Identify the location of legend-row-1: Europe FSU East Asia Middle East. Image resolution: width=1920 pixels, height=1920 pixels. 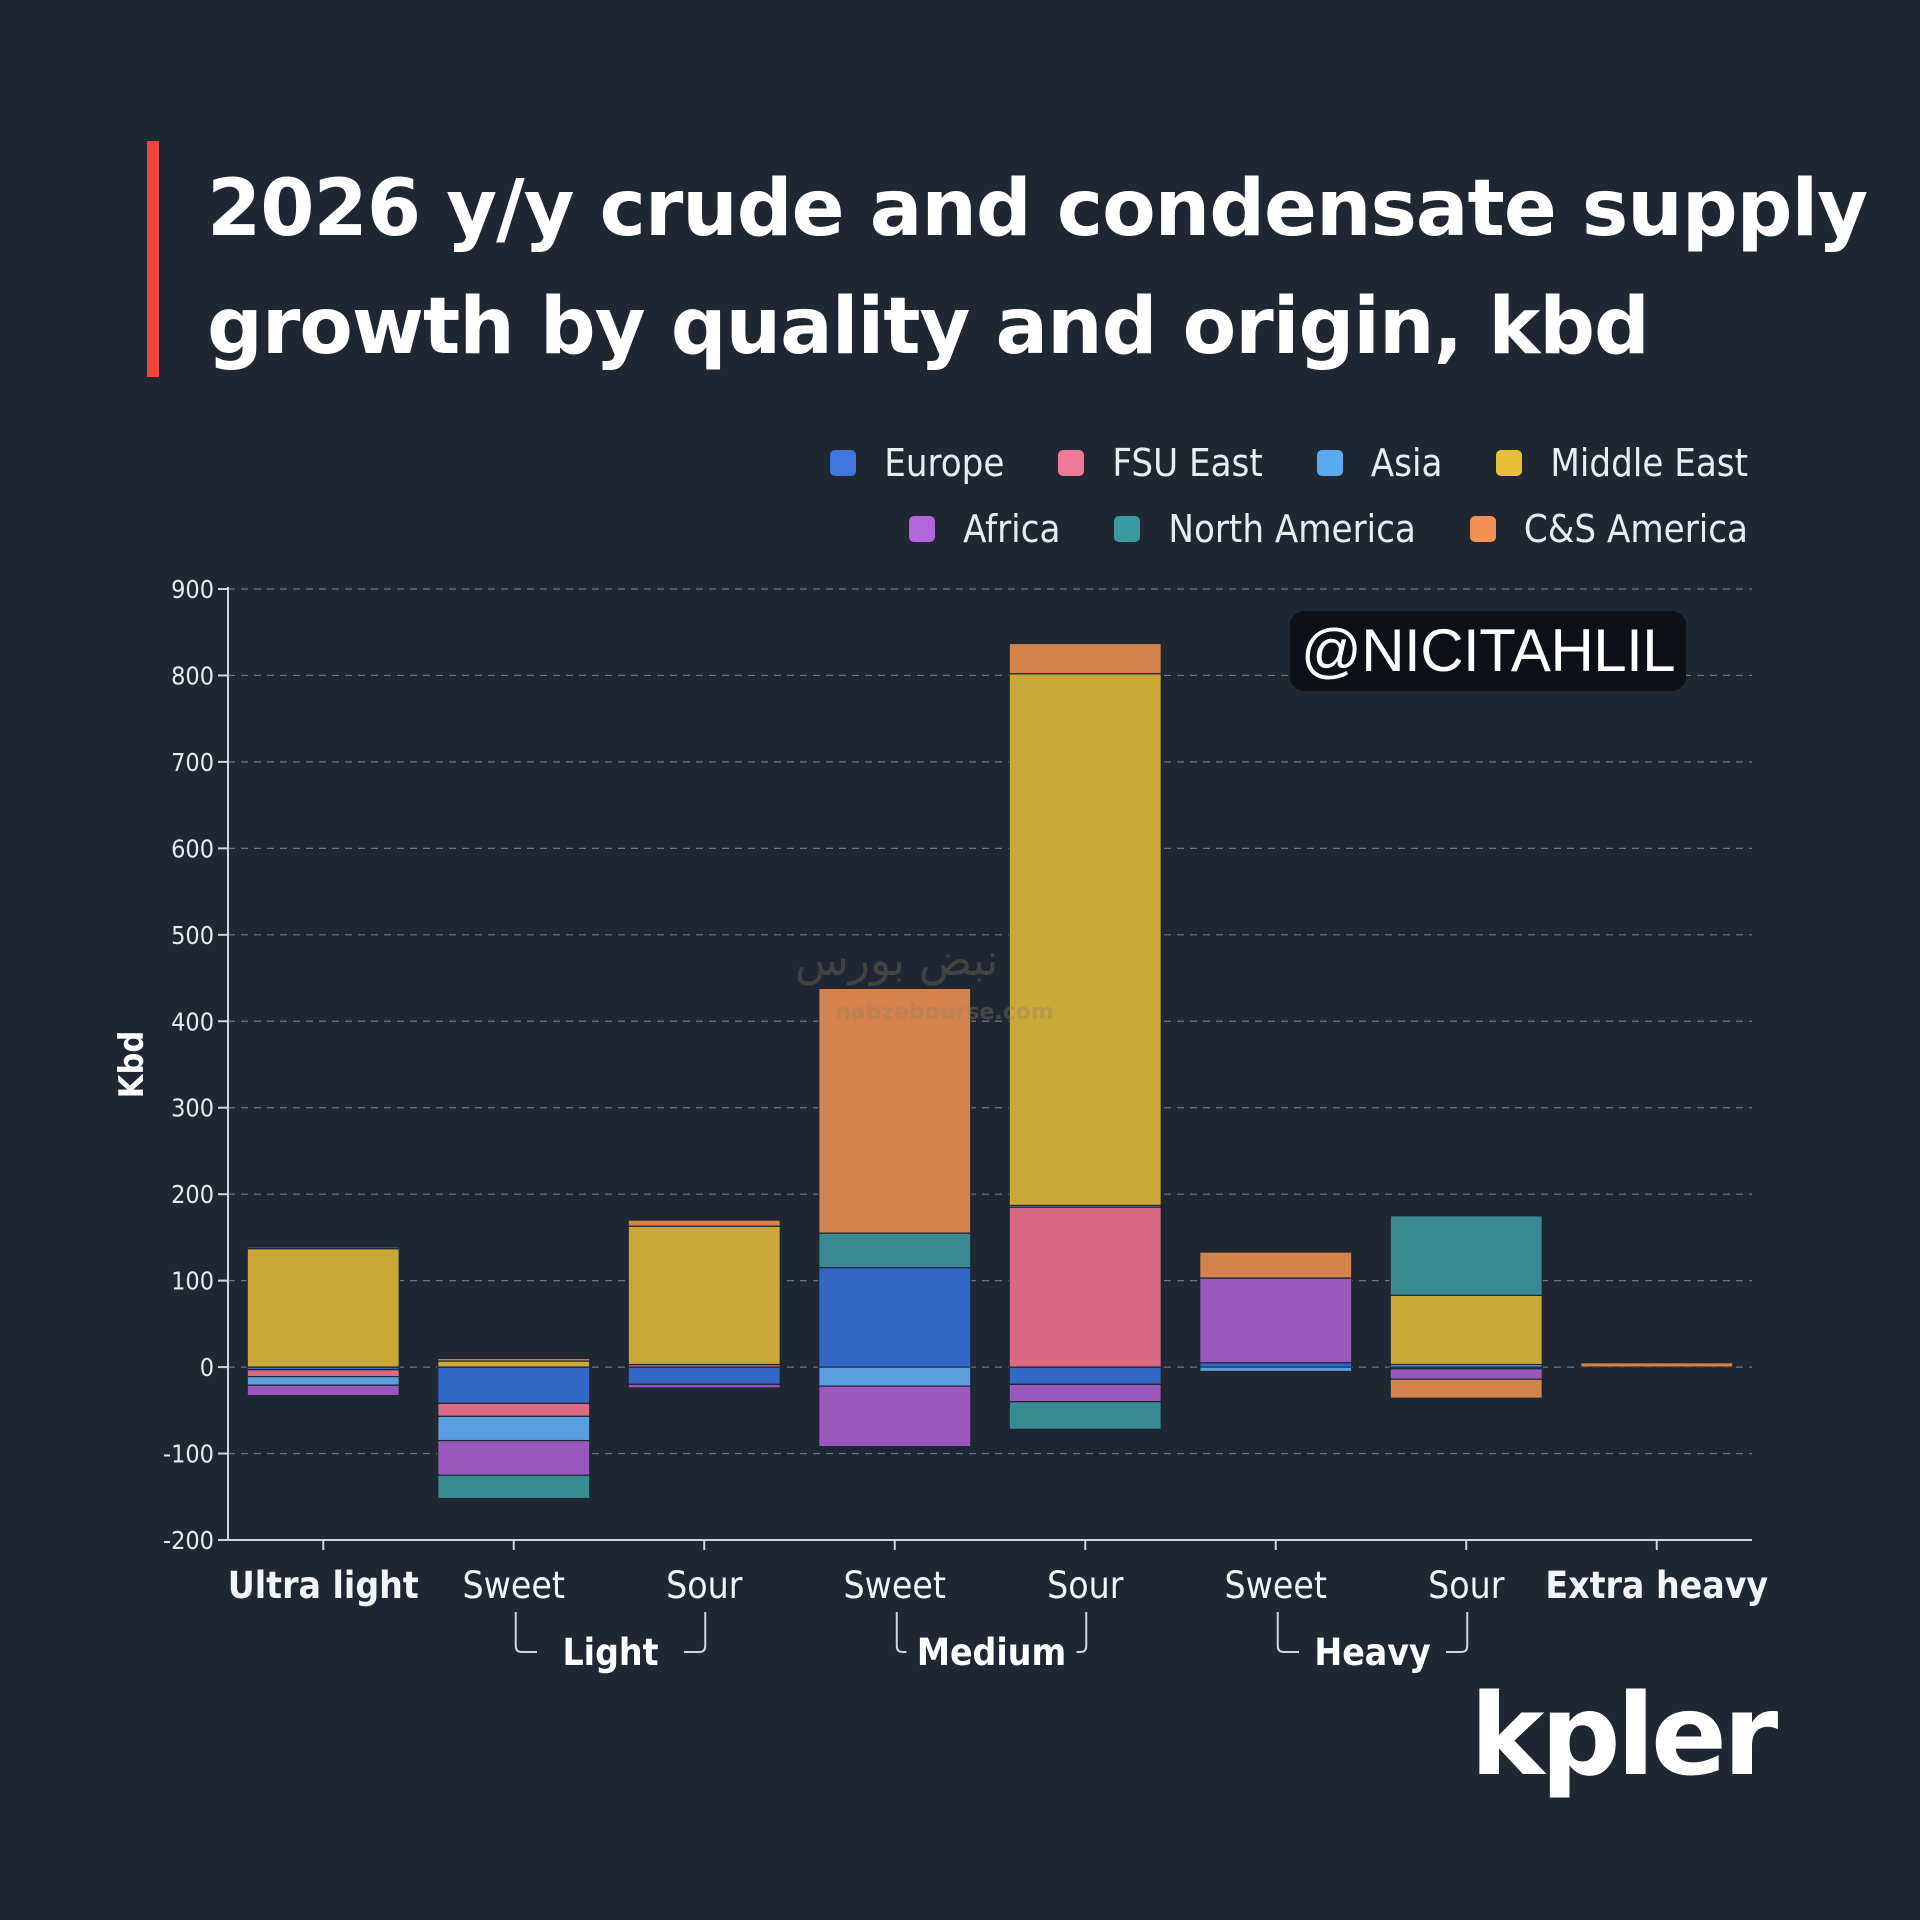
(1198, 463).